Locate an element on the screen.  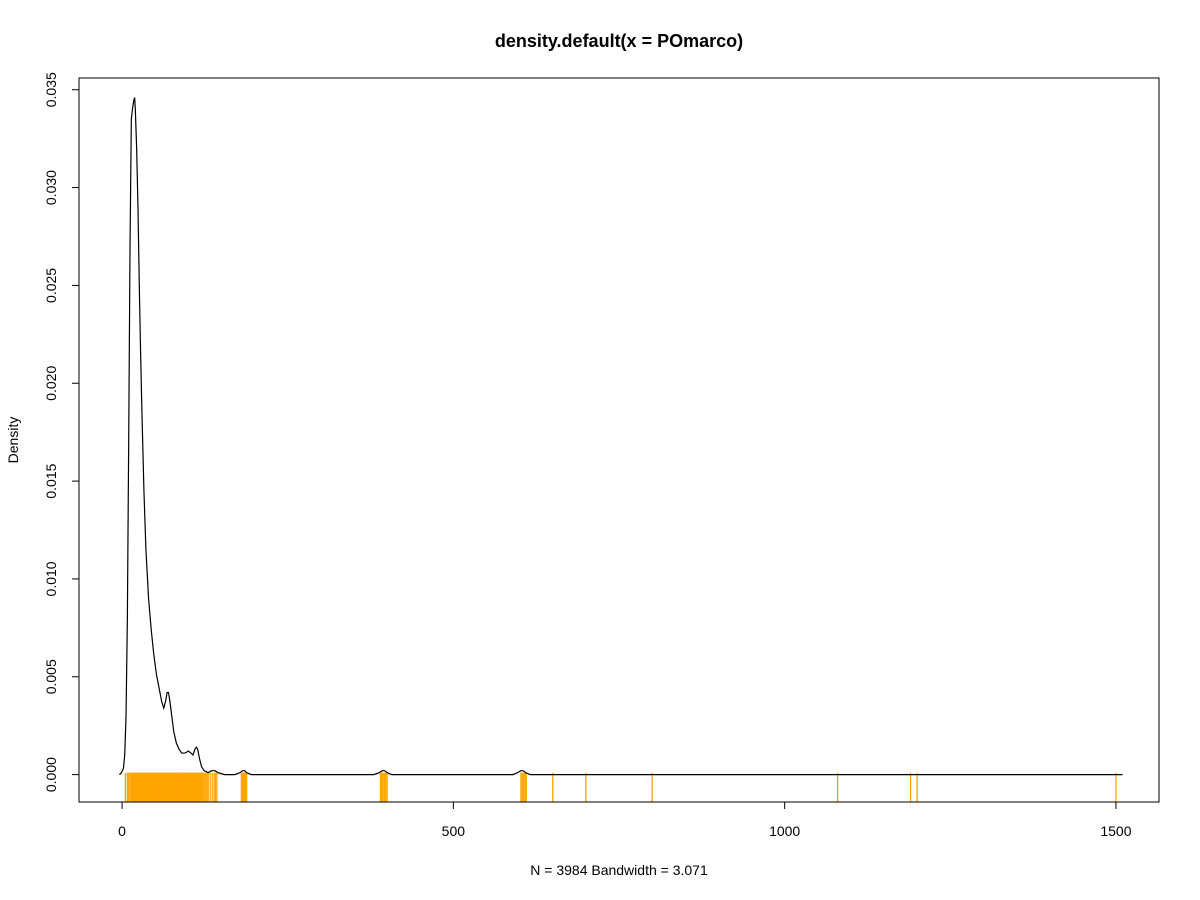
y-tick-label-0: 0.000 is located at coordinates (51, 774).